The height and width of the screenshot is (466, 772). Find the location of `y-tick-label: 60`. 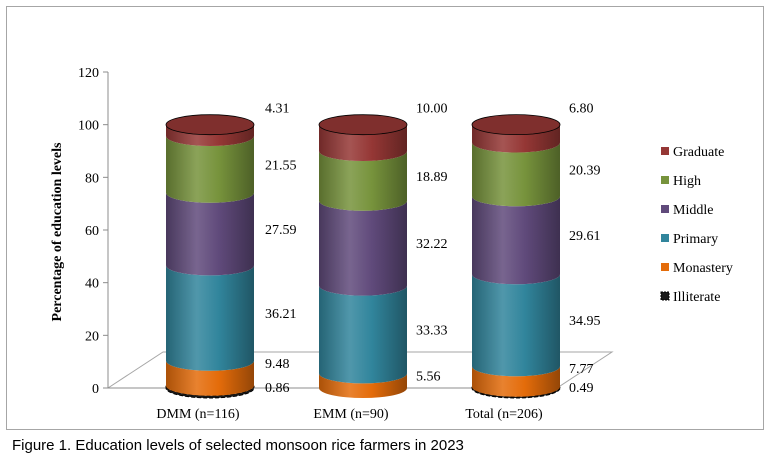

y-tick-label: 60 is located at coordinates (92, 231).